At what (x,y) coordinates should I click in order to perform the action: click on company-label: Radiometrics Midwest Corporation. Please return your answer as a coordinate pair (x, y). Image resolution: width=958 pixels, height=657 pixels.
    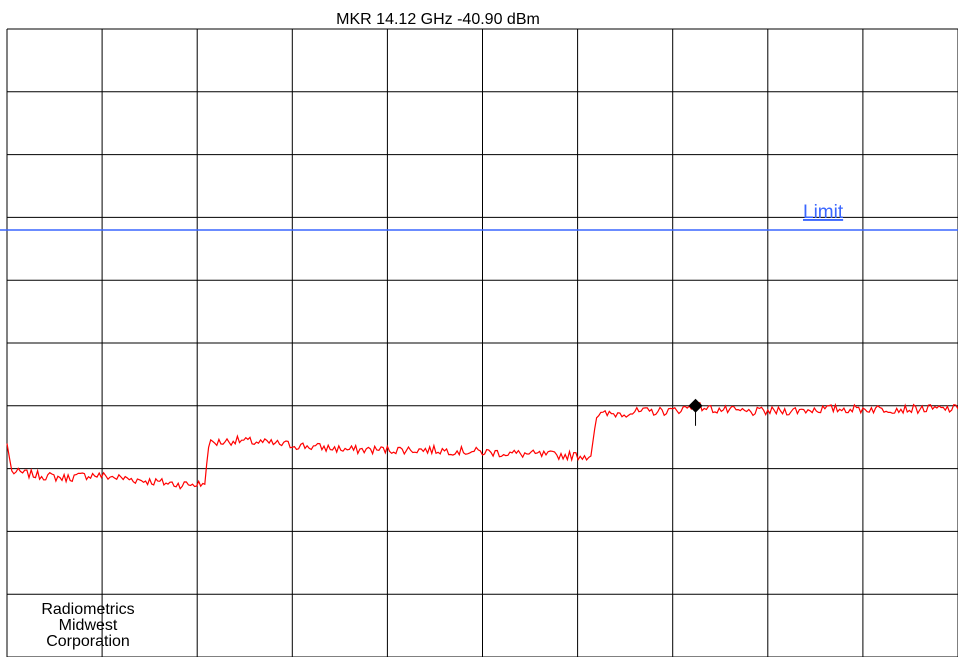
    Looking at the image, I should click on (87, 625).